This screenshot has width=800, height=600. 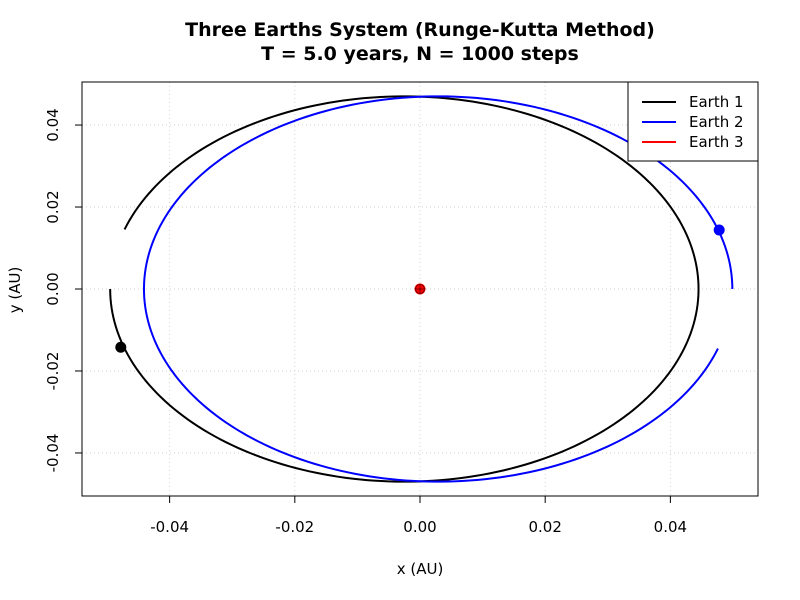 I want to click on x-tick-label: -0.02, so click(x=294, y=527).